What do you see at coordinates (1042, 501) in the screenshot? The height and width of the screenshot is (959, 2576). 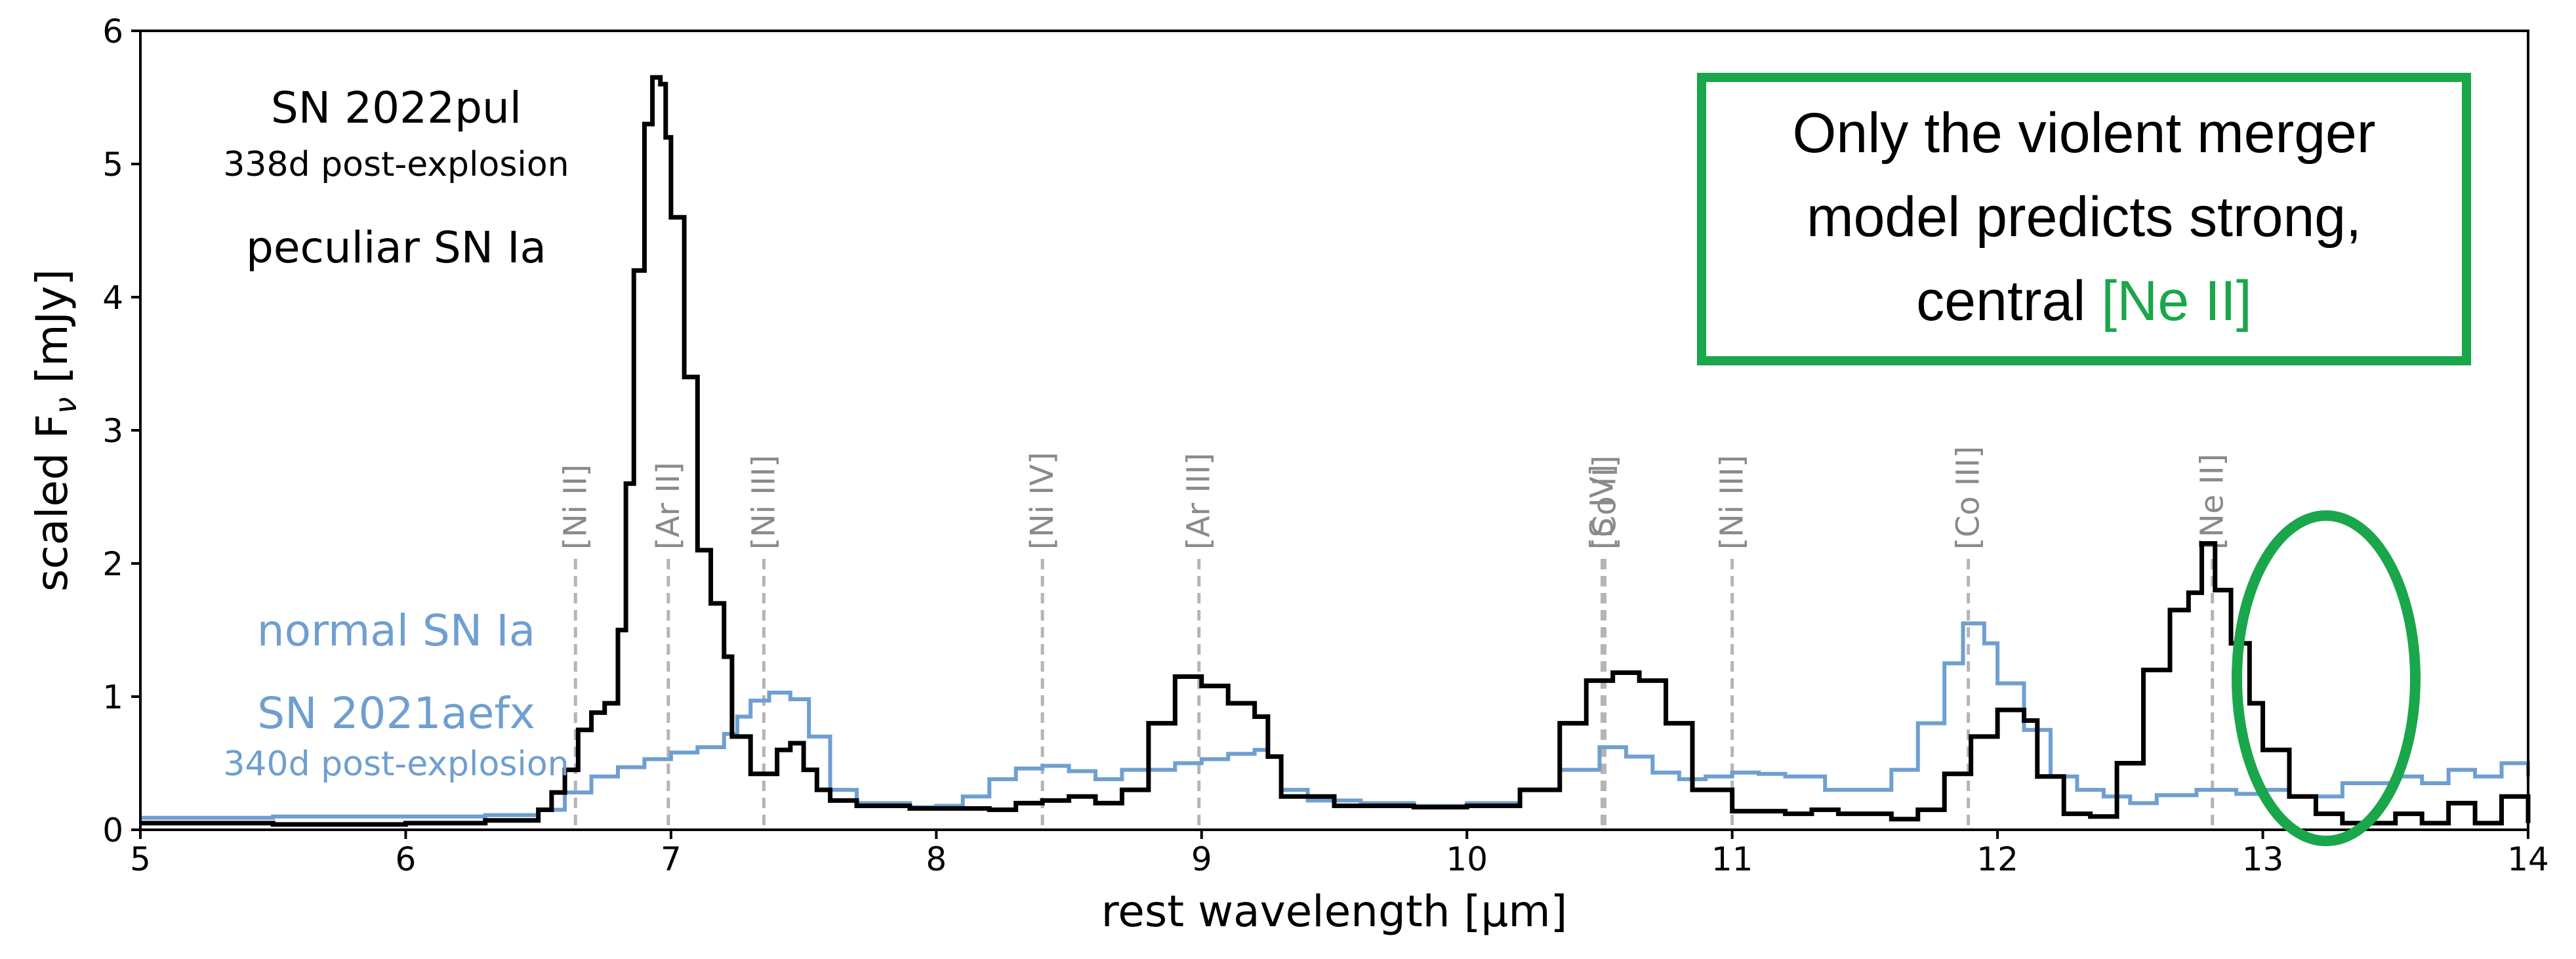 I see `line-id-label: [Ni IV]` at bounding box center [1042, 501].